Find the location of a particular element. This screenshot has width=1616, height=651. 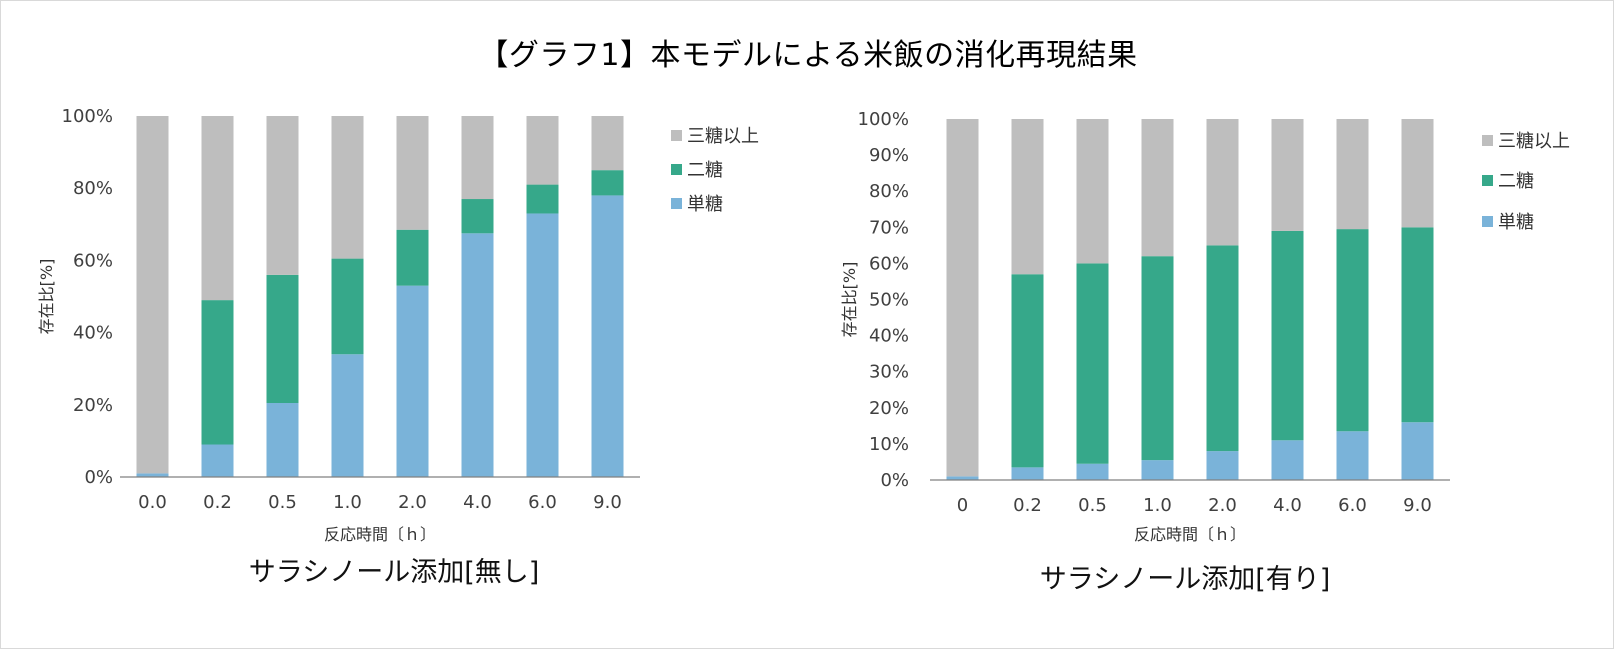

chart-subtitle-0: サラシノール添加[無し] is located at coordinates (394, 572).